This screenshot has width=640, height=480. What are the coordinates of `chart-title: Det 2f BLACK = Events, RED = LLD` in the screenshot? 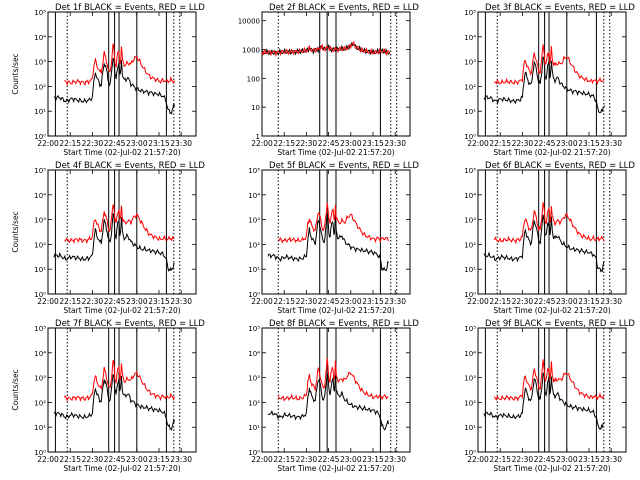 It's located at (344, 8).